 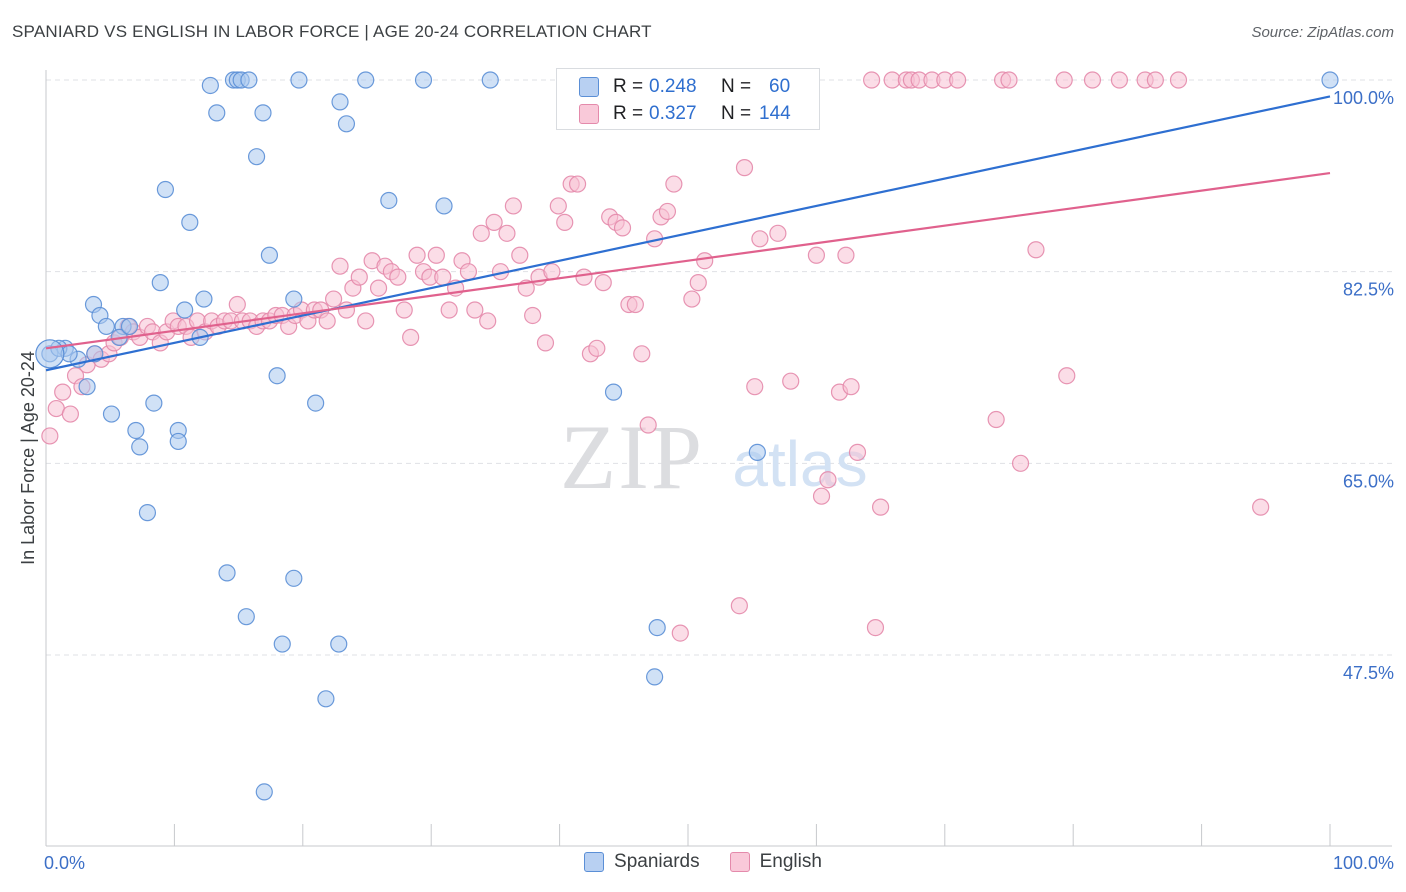 What do you see at coordinates (1368, 673) in the screenshot?
I see `y-tick-label: 47.5%` at bounding box center [1368, 673].